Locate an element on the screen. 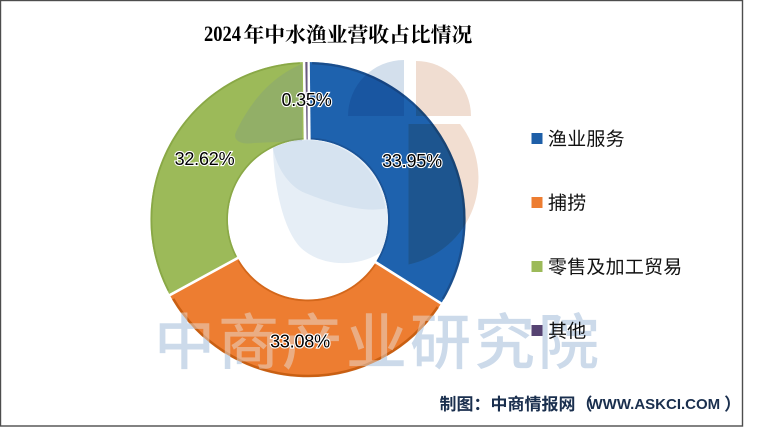  svg-text: 0.35% is located at coordinates (306, 100).